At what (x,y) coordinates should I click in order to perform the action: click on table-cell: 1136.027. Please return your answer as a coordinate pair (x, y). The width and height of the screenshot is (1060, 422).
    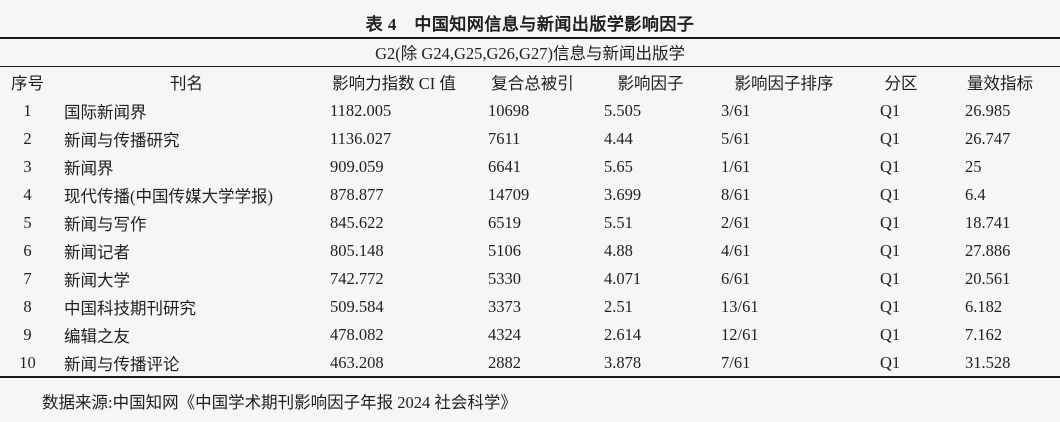
    Looking at the image, I should click on (361, 138).